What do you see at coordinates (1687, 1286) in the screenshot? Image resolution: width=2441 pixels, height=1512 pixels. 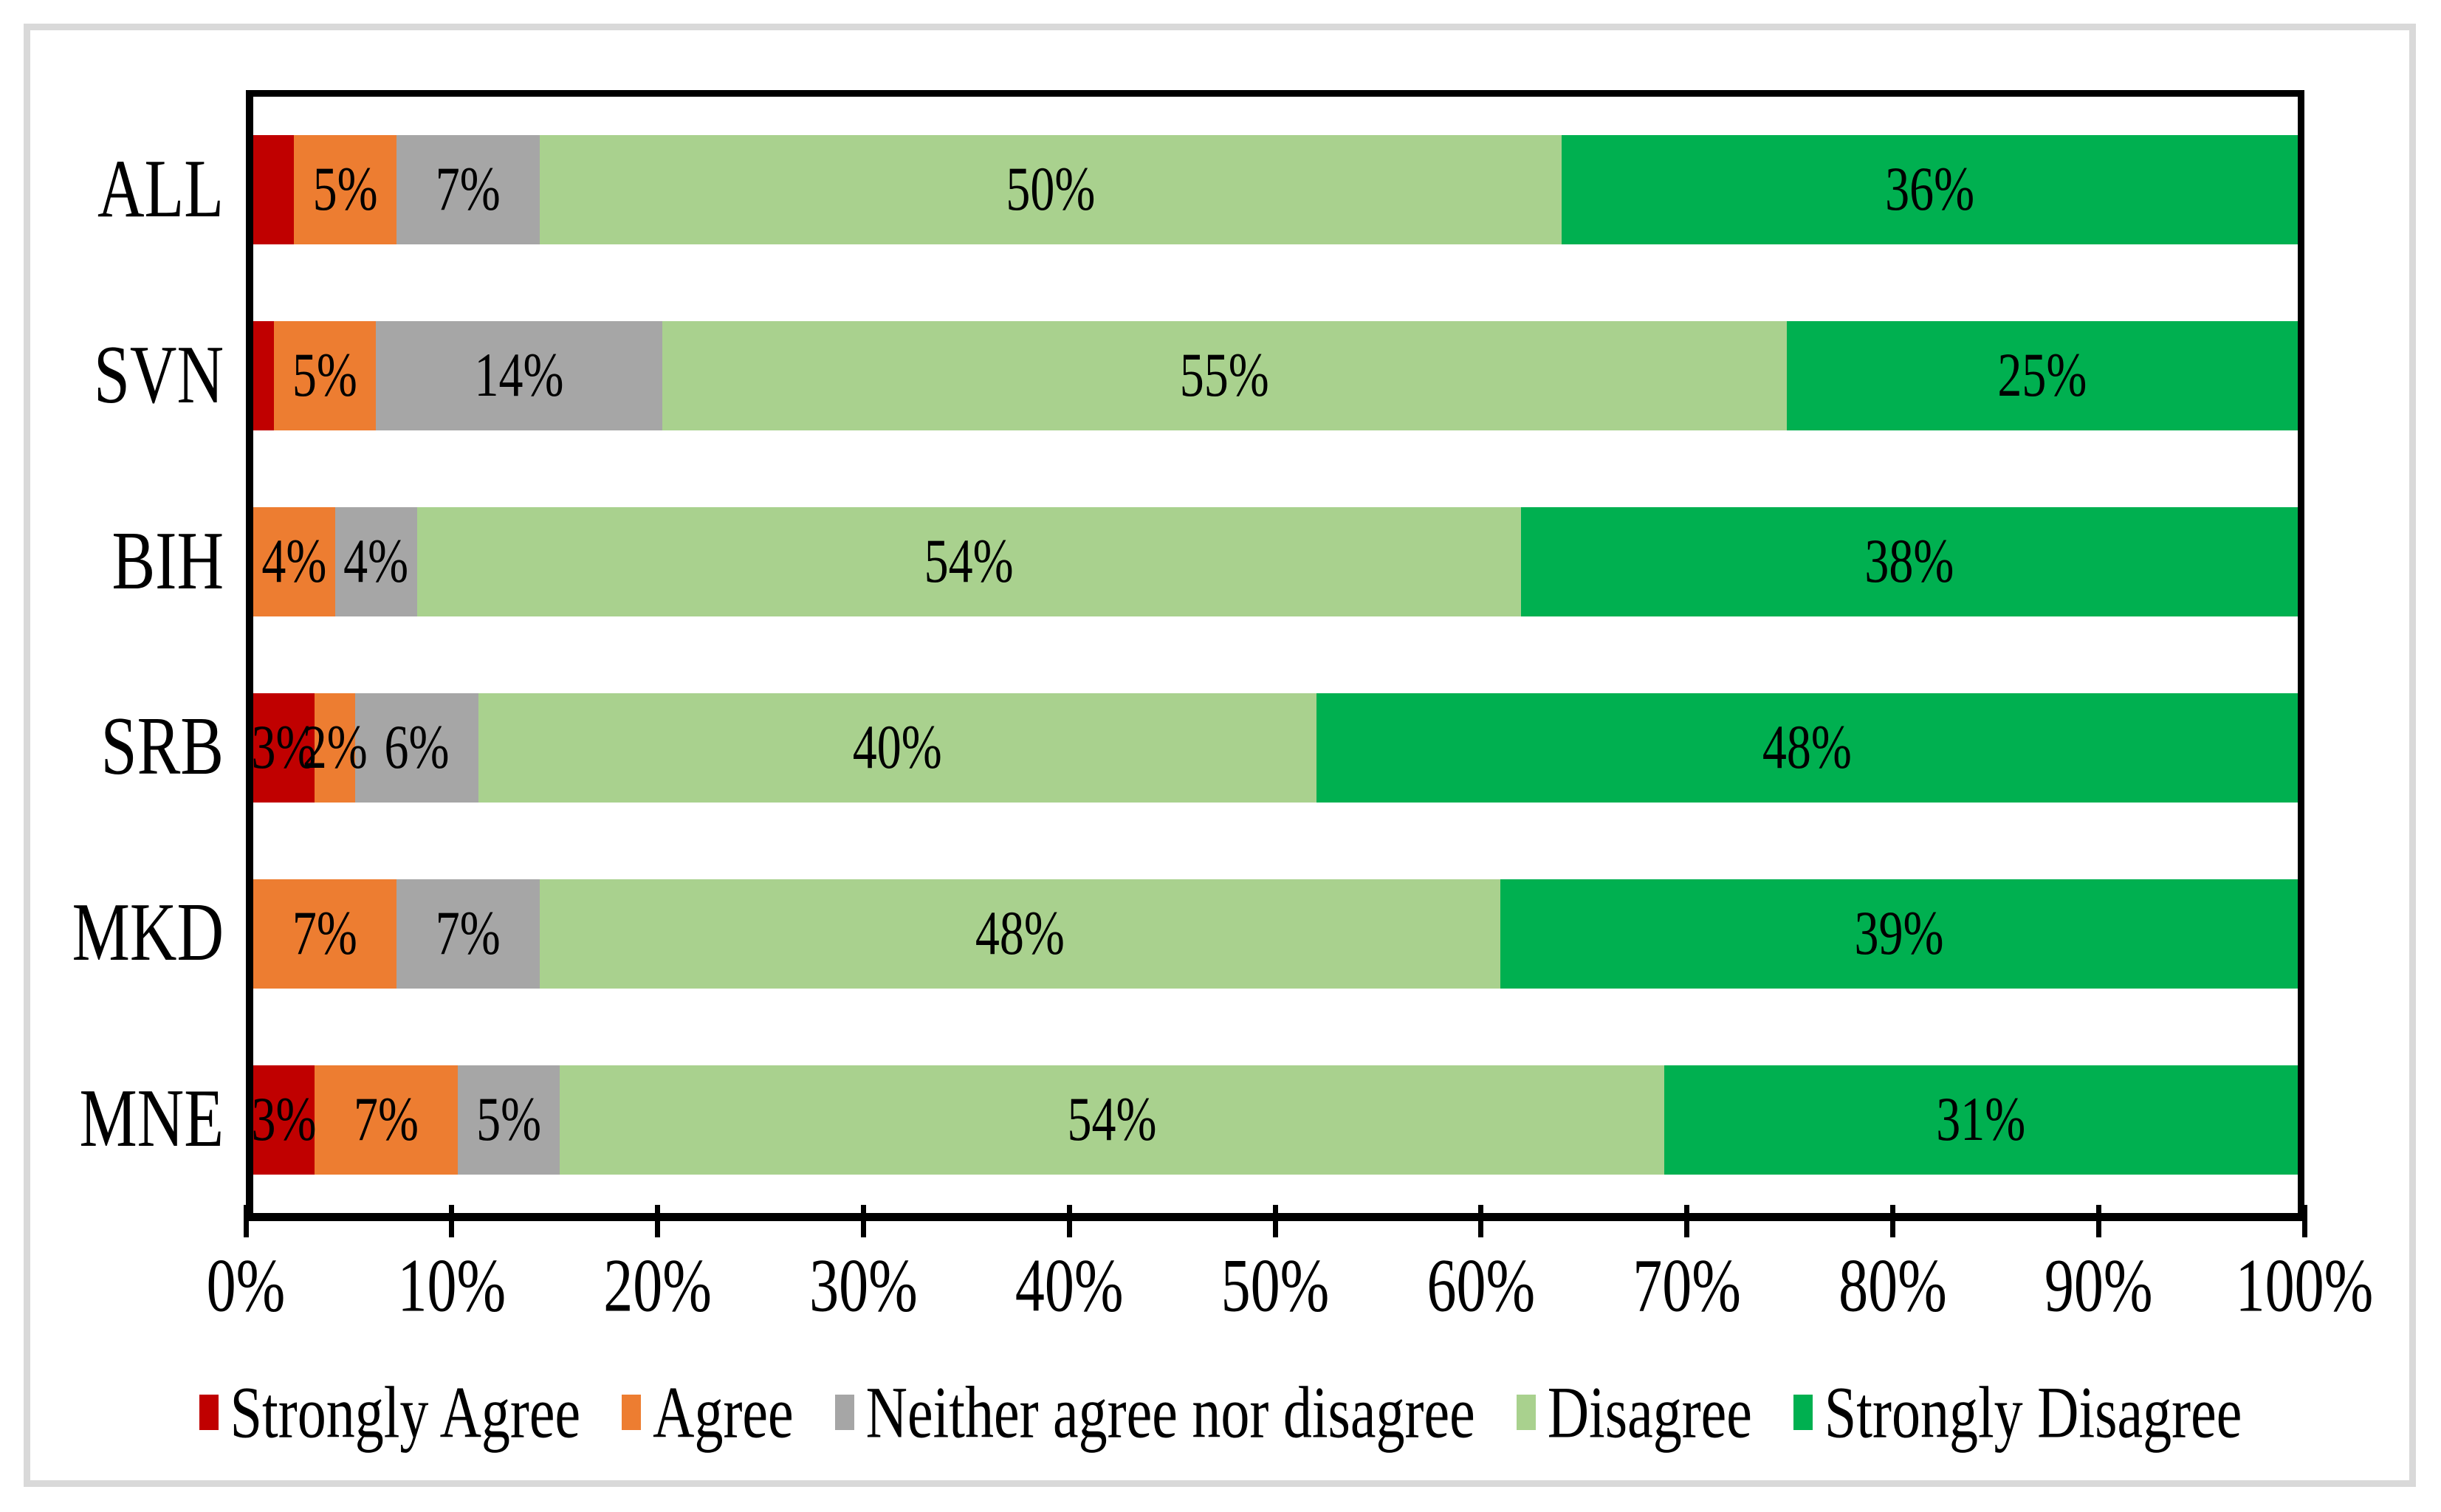 I see `axis-tick-label: 70%` at bounding box center [1687, 1286].